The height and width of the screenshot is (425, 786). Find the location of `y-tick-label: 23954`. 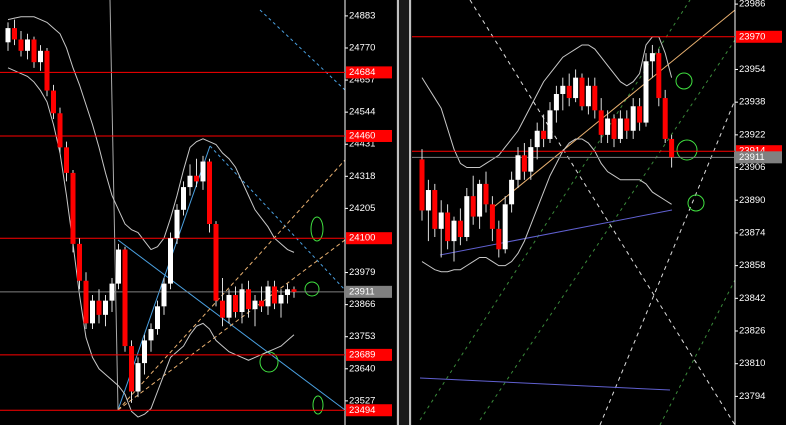

y-tick-label: 23954 is located at coordinates (752, 69).